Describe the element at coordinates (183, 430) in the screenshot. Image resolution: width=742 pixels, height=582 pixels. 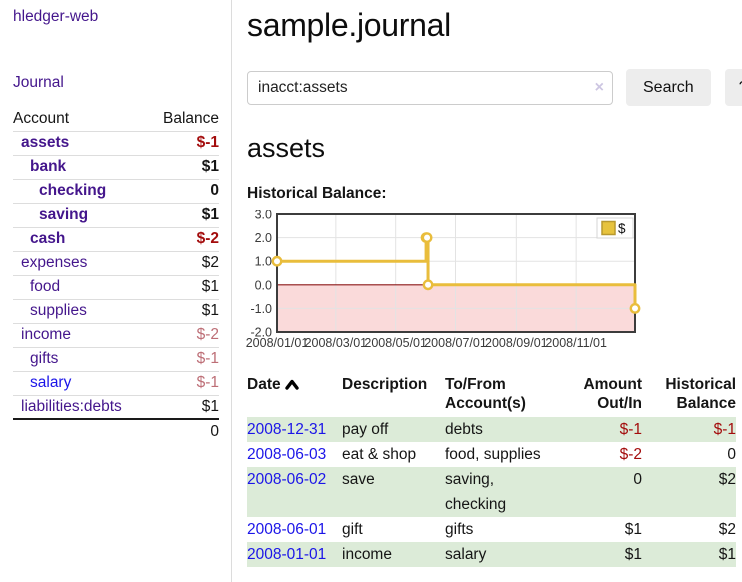
I see `accounts-total-value: 0` at that location.